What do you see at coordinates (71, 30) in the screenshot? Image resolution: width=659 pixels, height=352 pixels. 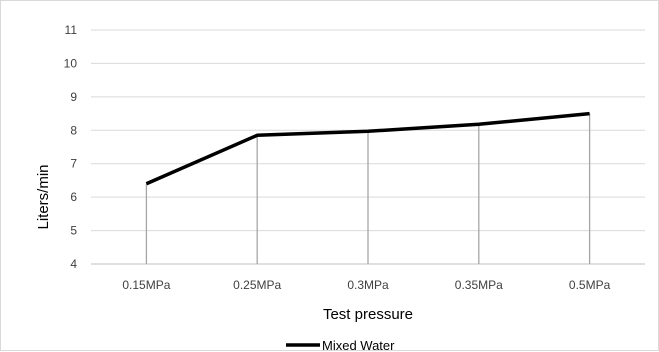 I see `y-tick-label: 11` at bounding box center [71, 30].